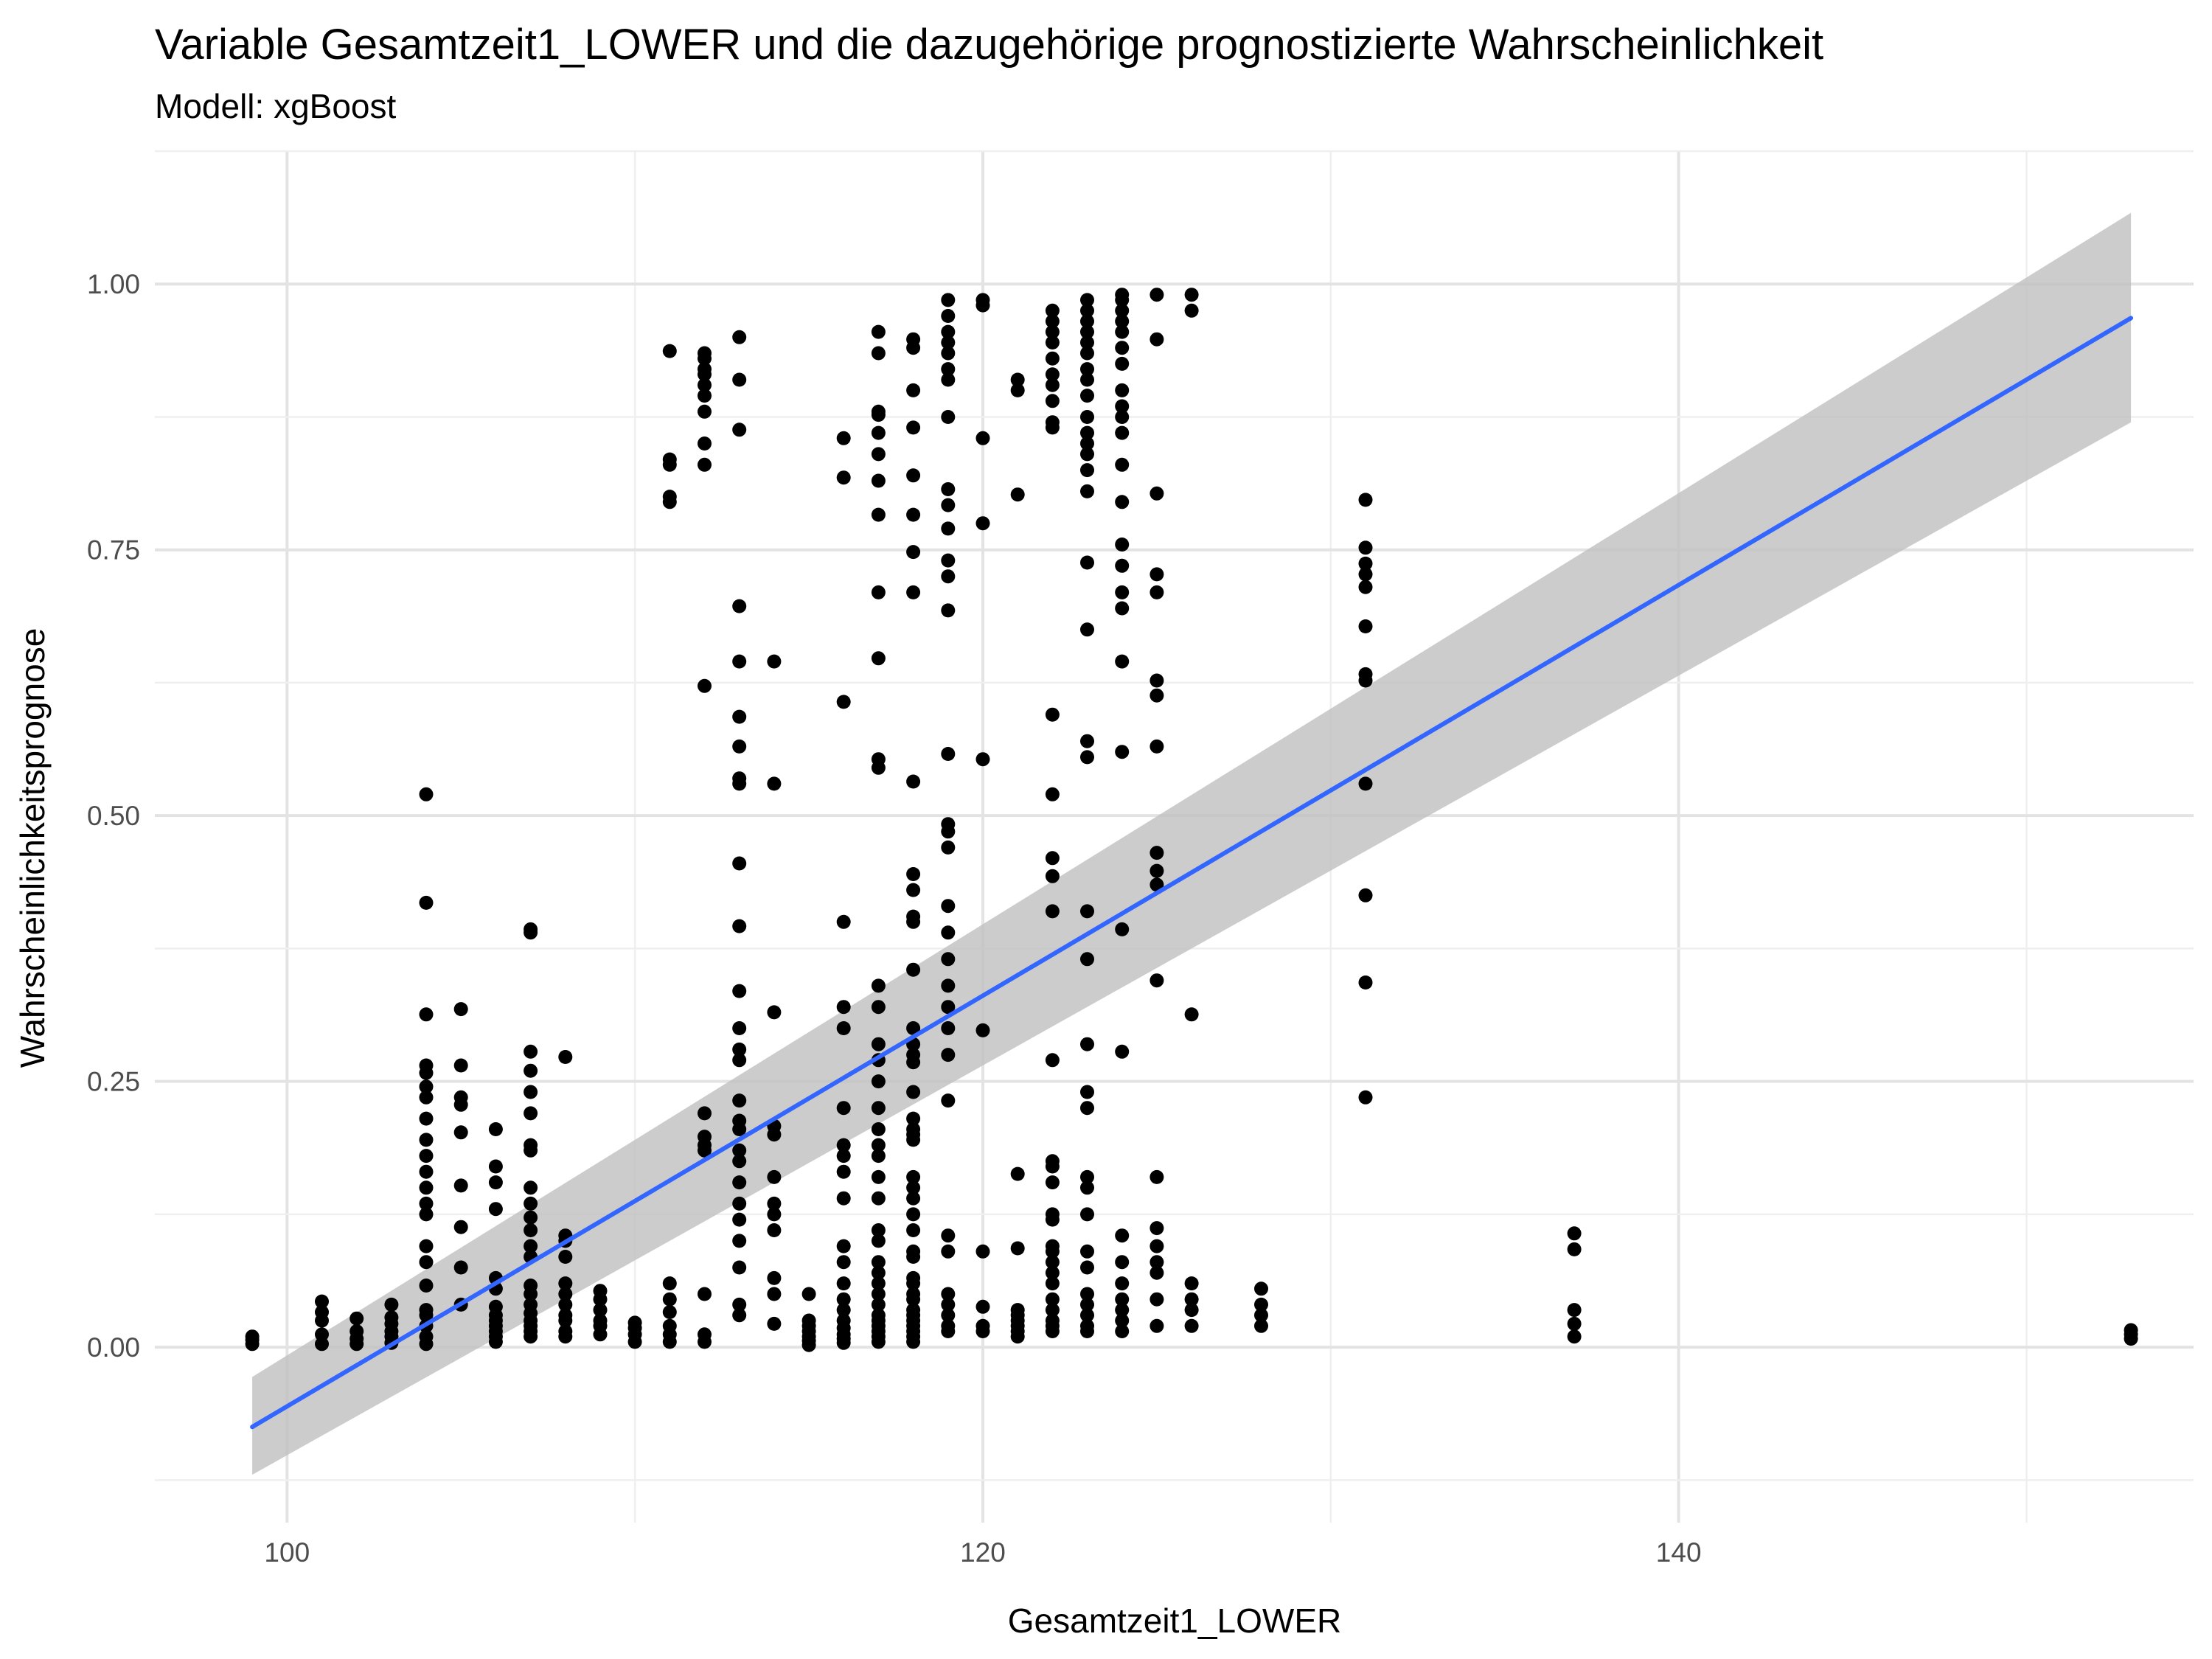 Image resolution: width=2212 pixels, height=1659 pixels. I want to click on y-axis-title: Wahrscheinlichkeitsprognose, so click(32, 848).